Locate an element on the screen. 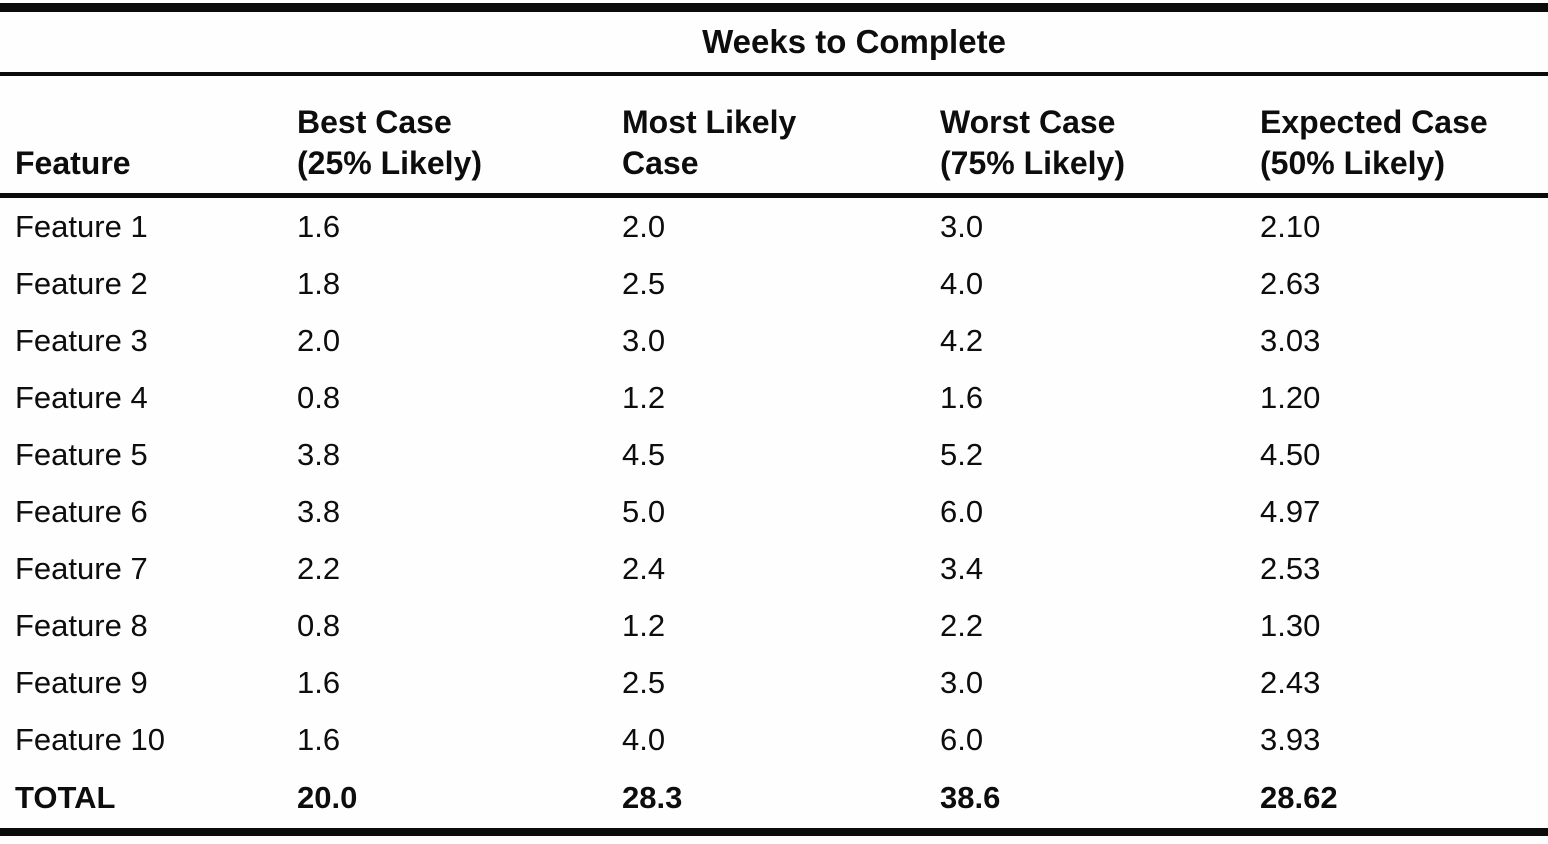  cell-best: 2.0 is located at coordinates (319, 340).